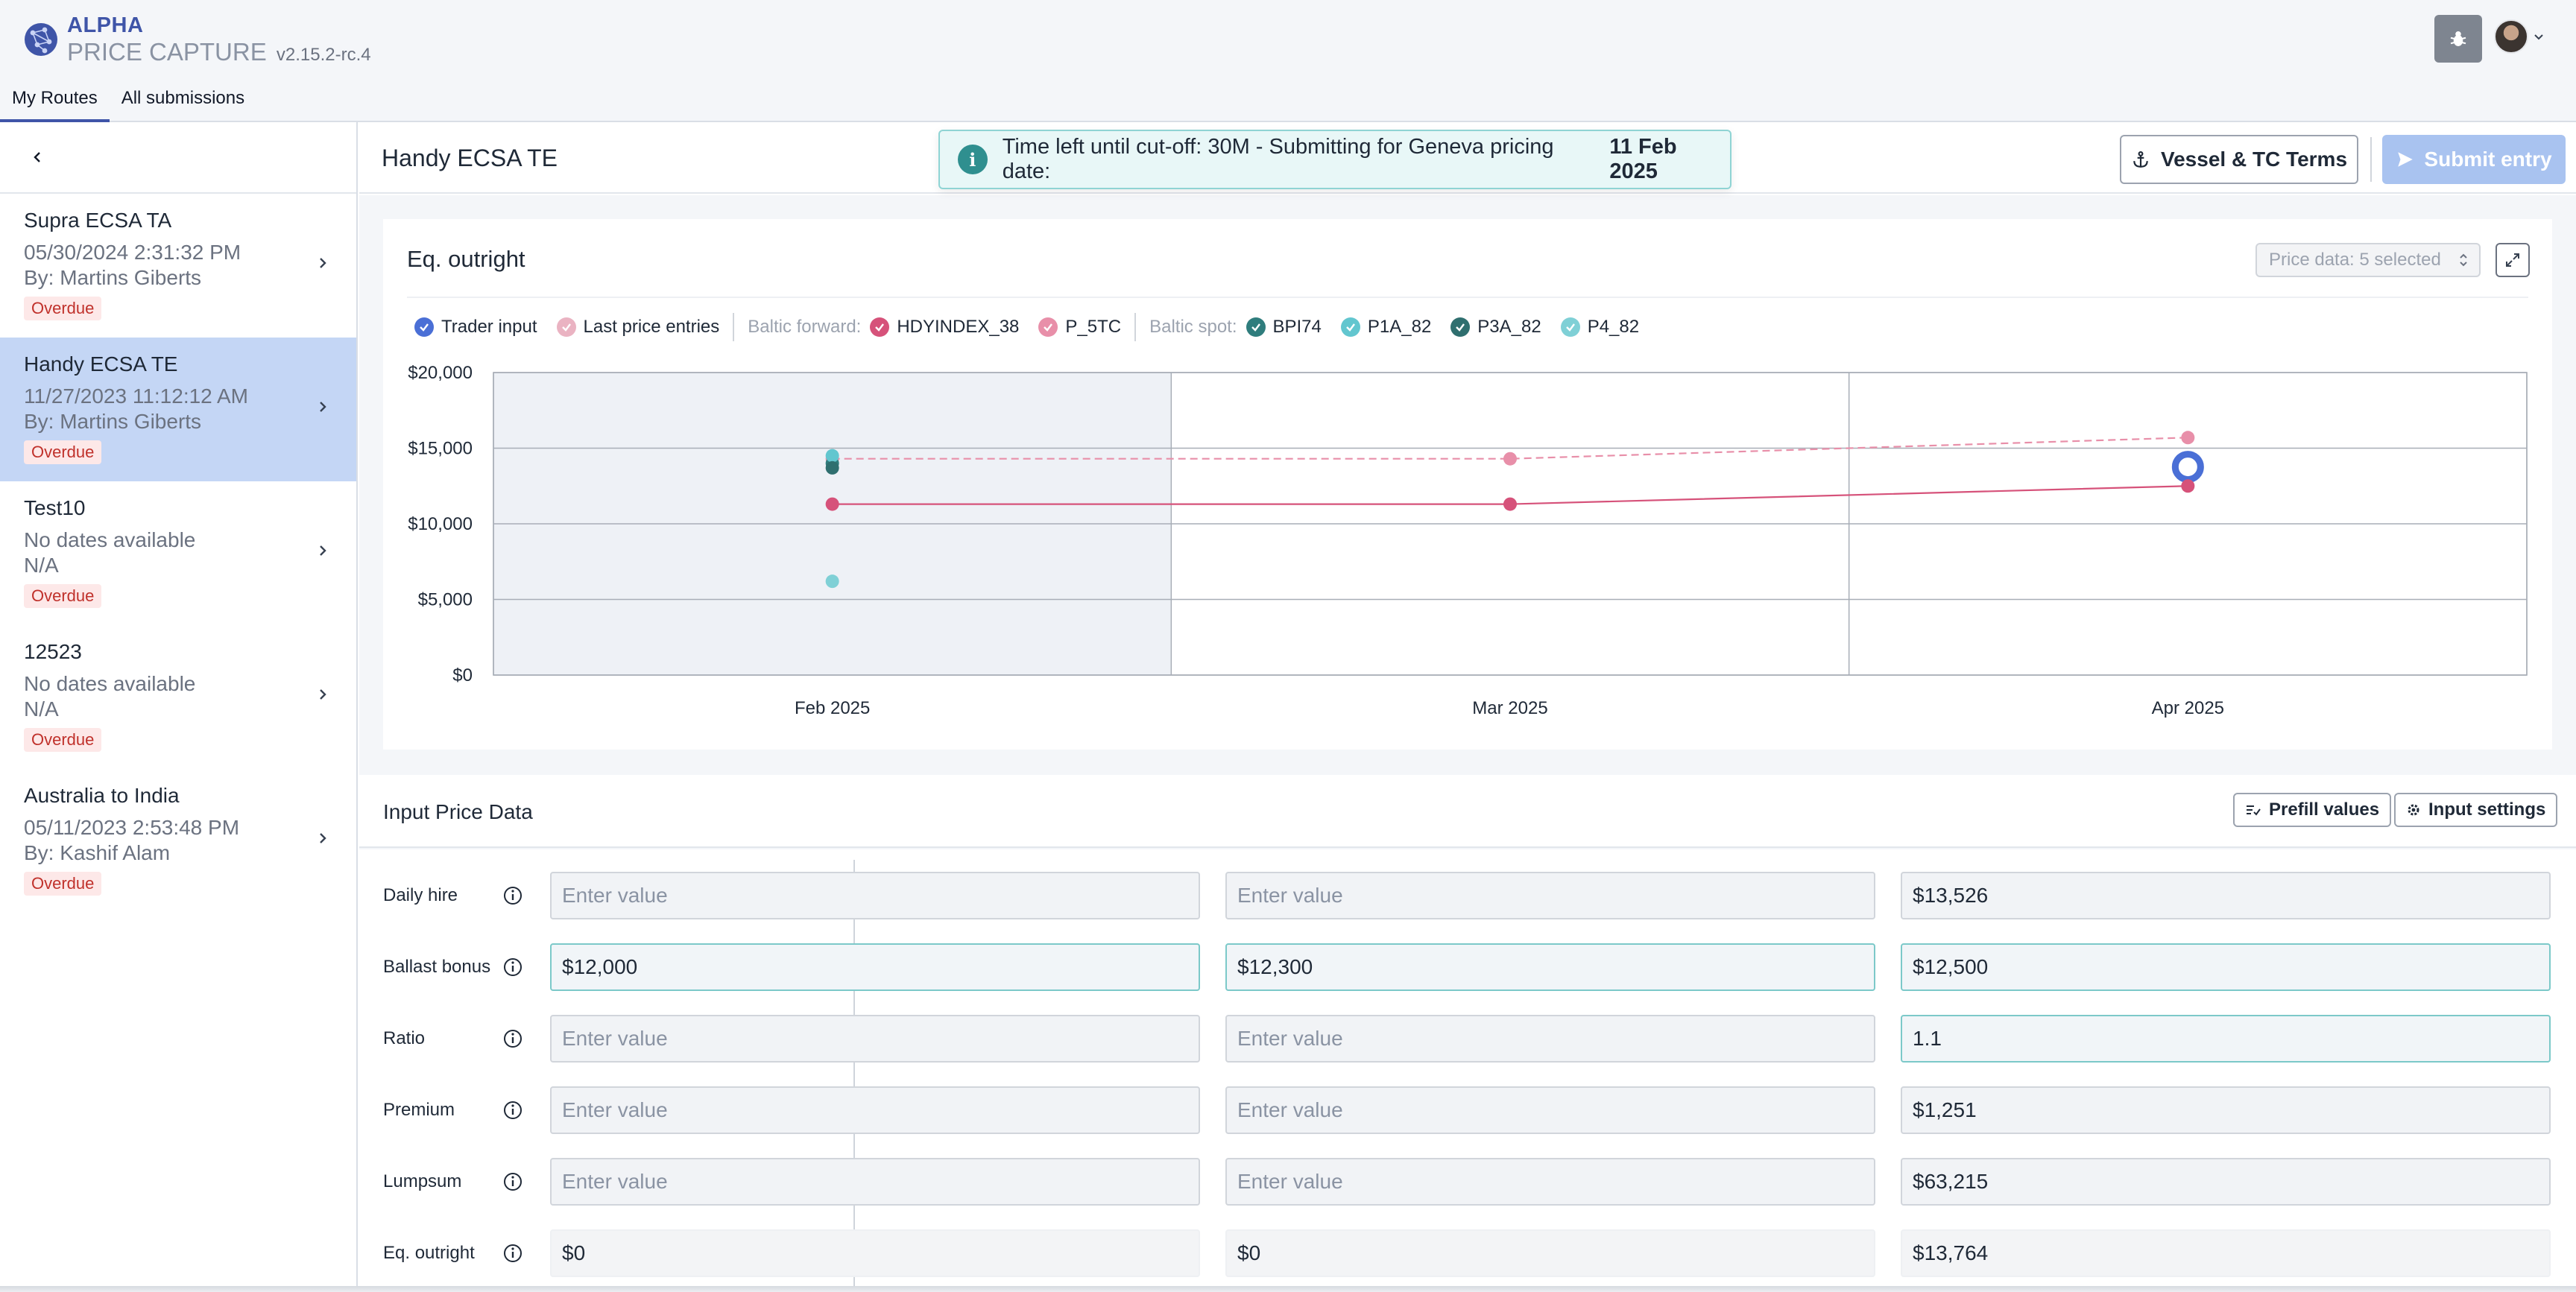 This screenshot has height=1292, width=2576. Describe the element at coordinates (1509, 327) in the screenshot. I see `legend-label: P3A_82` at that location.